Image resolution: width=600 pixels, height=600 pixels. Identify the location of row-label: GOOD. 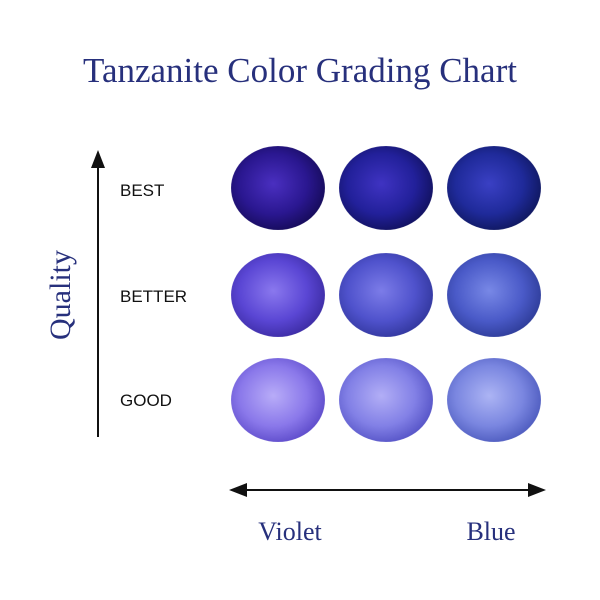
(146, 400).